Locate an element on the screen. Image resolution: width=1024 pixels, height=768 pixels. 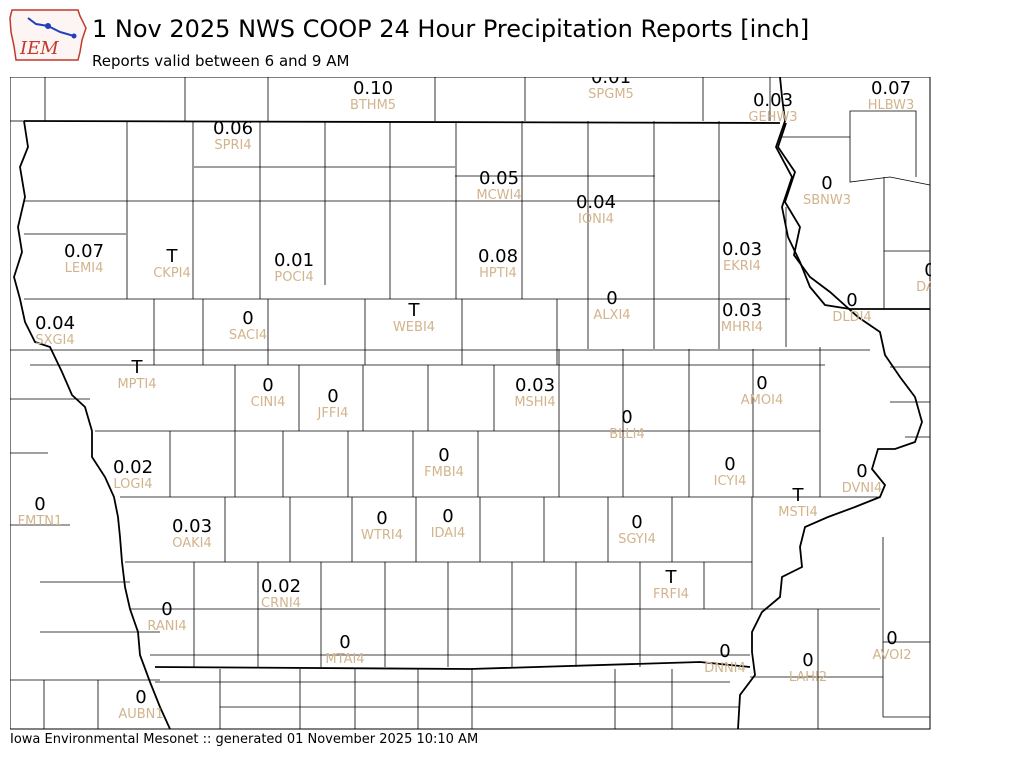
station-id-label: FMTN1 is located at coordinates (40, 521).